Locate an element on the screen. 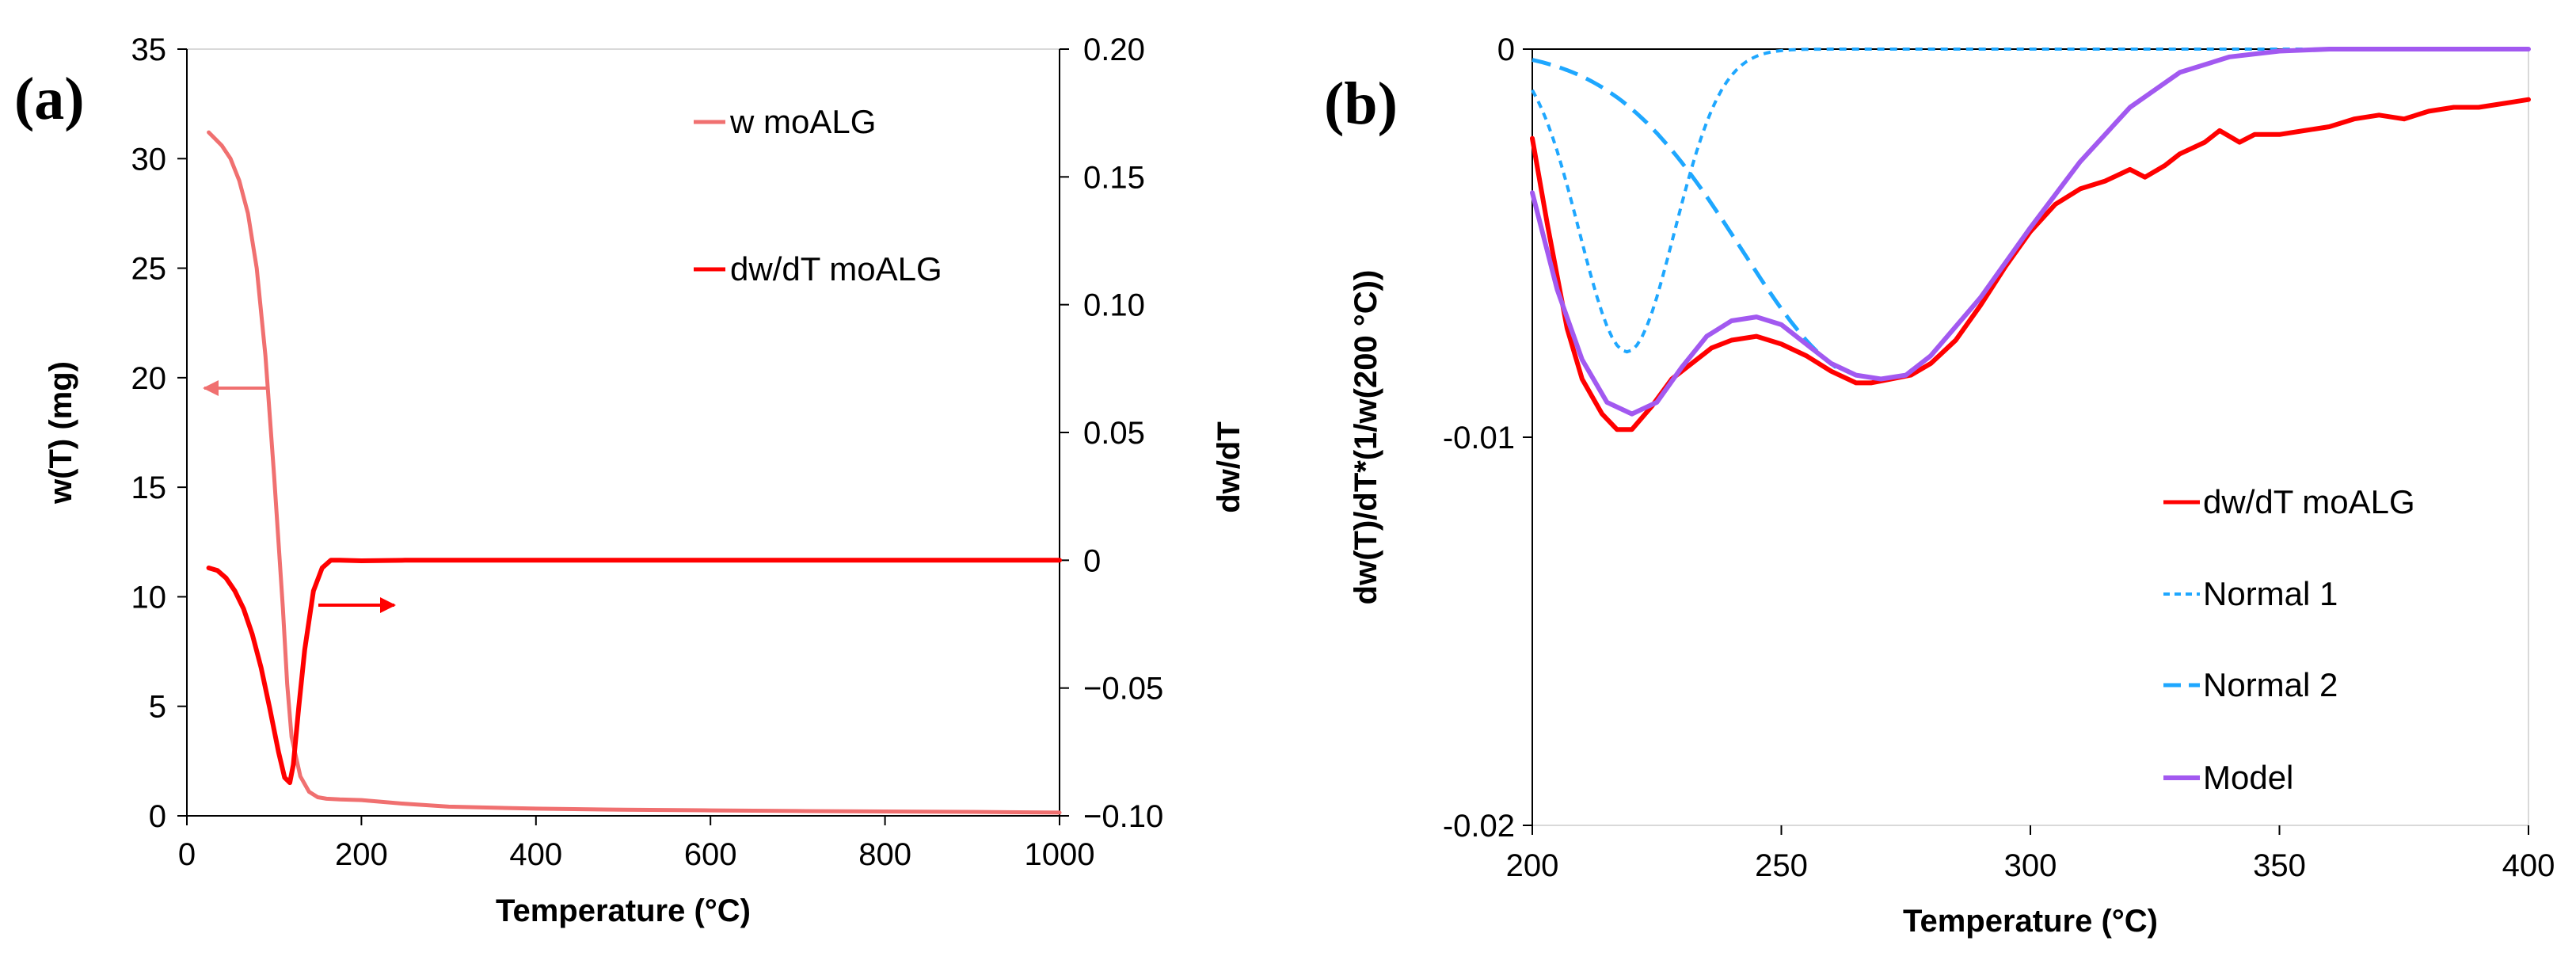 The height and width of the screenshot is (960, 2576). y-tick-label: 35 is located at coordinates (149, 49).